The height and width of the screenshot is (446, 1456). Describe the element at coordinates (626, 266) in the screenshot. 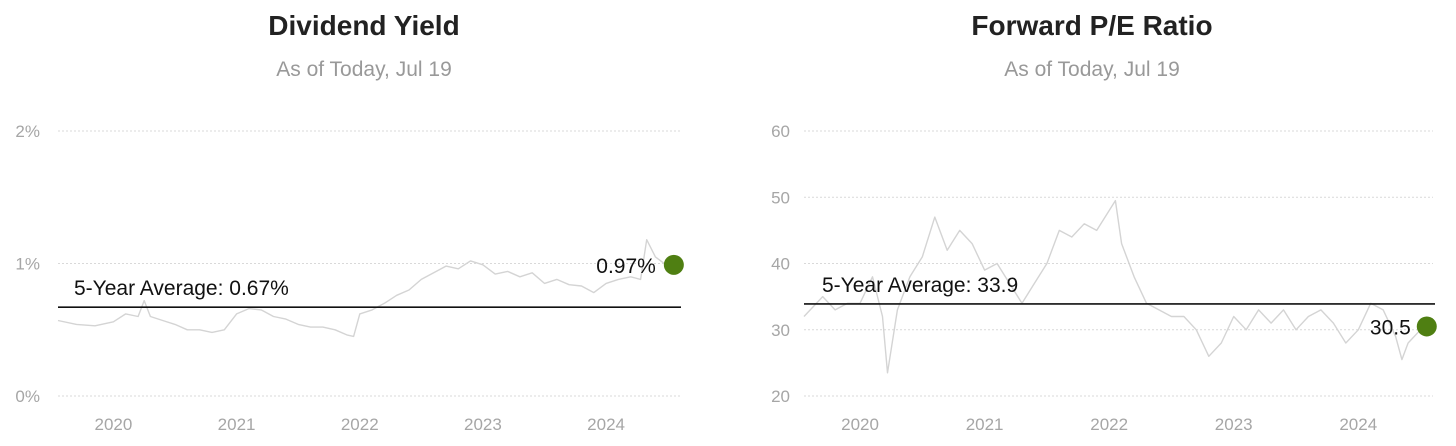

I see `current-value-label: 0.97%` at that location.